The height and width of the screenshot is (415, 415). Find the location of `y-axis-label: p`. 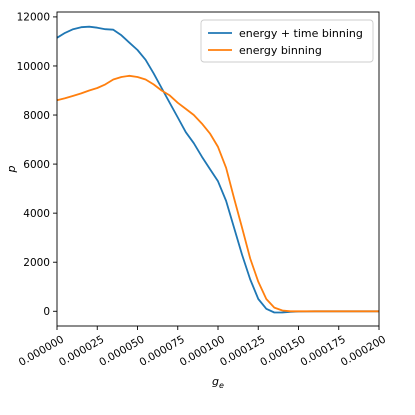

y-axis-label: p is located at coordinates (11, 169).